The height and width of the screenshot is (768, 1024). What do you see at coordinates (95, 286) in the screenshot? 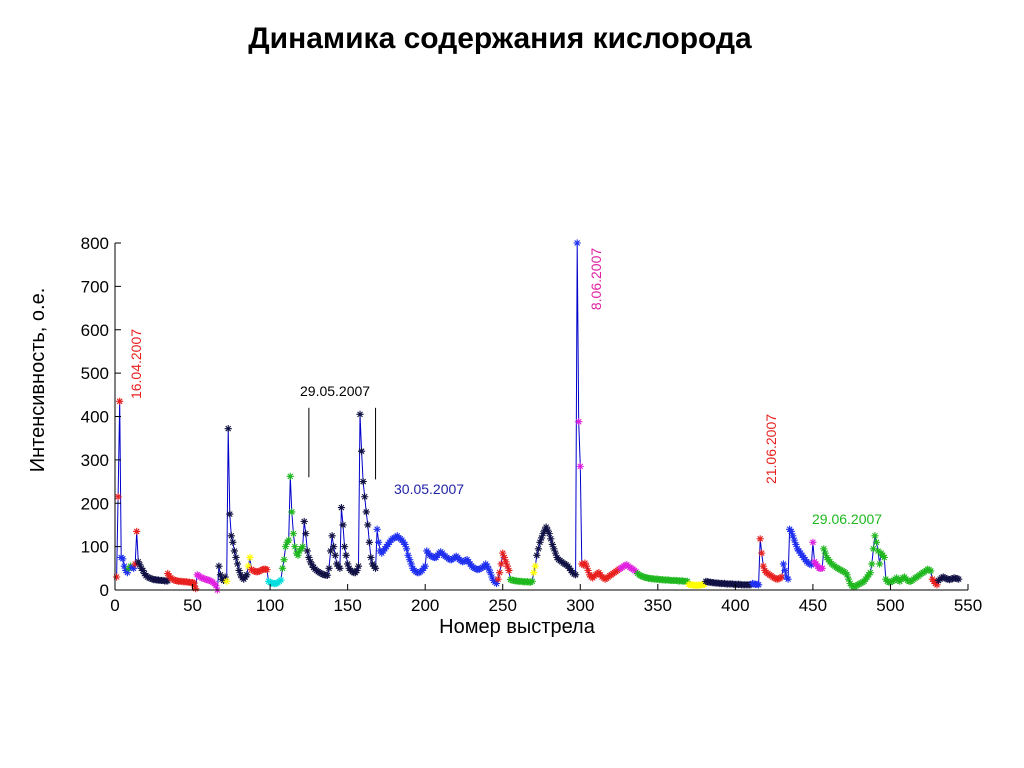
I see `y-tick-label: 700` at bounding box center [95, 286].